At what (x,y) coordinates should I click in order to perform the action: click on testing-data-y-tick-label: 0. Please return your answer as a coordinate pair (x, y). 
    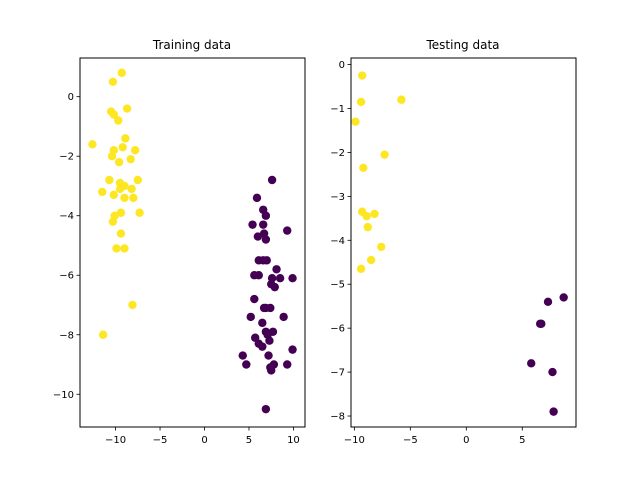
    Looking at the image, I should click on (342, 65).